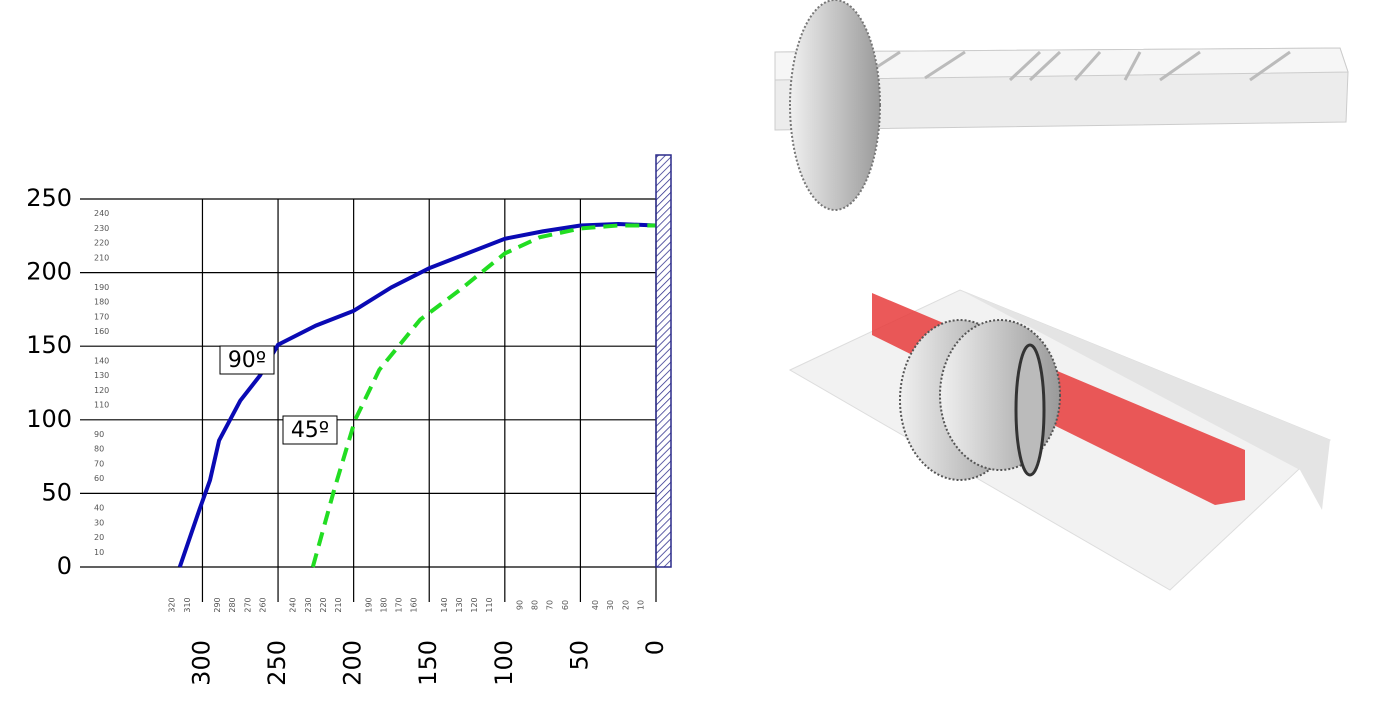 The width and height of the screenshot is (1384, 720). What do you see at coordinates (101, 257) in the screenshot?
I see `y-minor-label: 210` at bounding box center [101, 257].